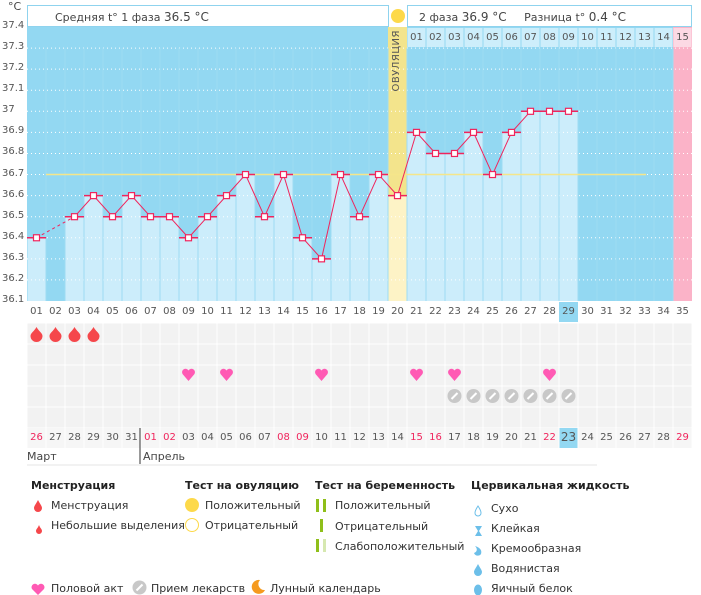  Describe the element at coordinates (264, 437) in the screenshot. I see `calendar-date: 07` at that location.